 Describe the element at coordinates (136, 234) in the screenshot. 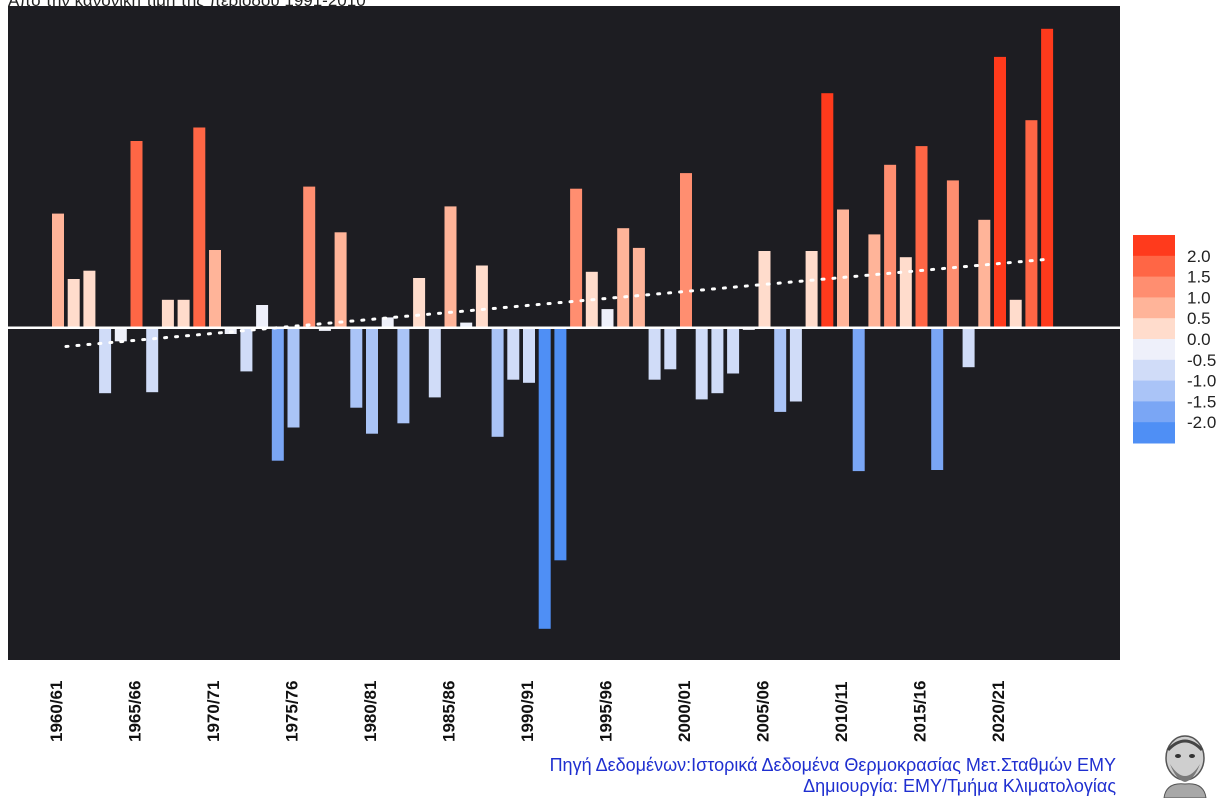

I see `bar-1965` at that location.